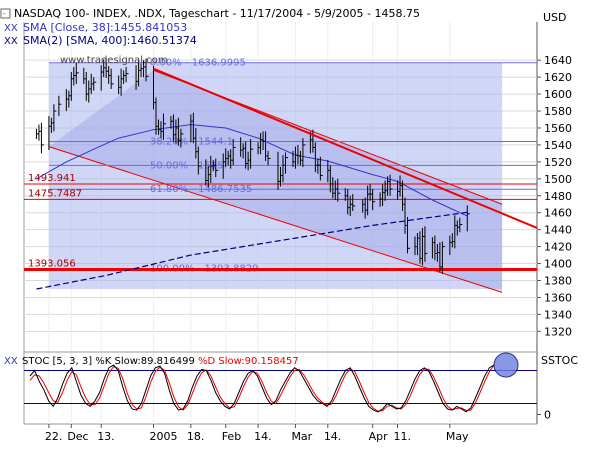 Image resolution: width=600 pixels, height=454 pixels. Describe the element at coordinates (558, 264) in the screenshot. I see `y-tick-label: 1400` at that location.